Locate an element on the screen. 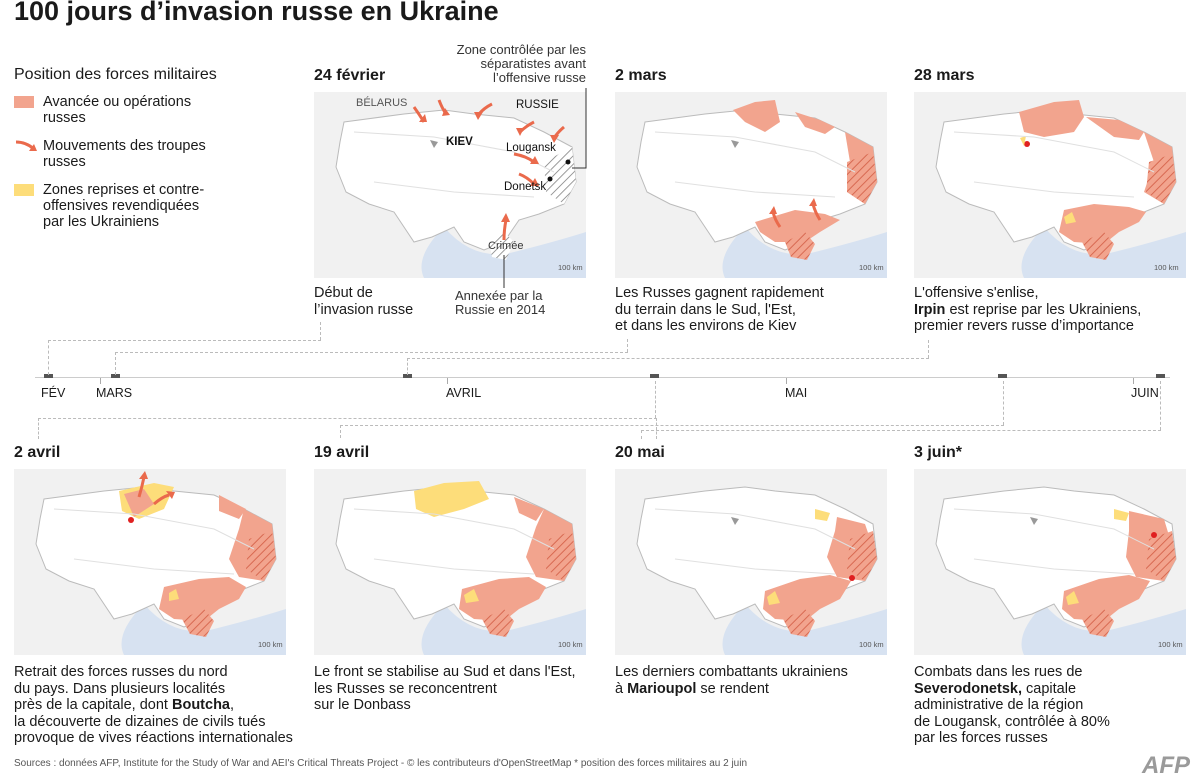 The width and height of the screenshot is (1200, 780). map-19-avril: 100 km is located at coordinates (450, 562).